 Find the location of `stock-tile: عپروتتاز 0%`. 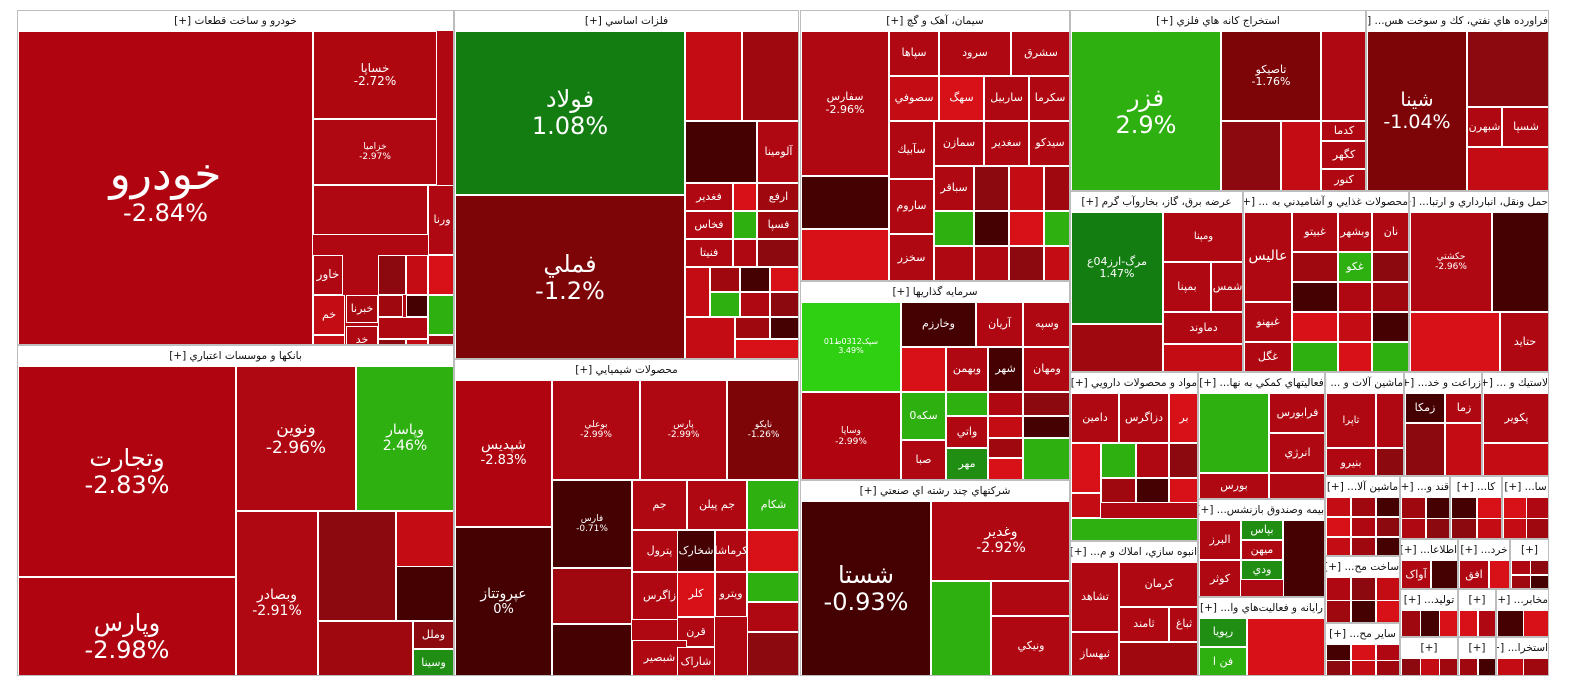

stock-tile: عپروتتاز 0% is located at coordinates (503, 601).